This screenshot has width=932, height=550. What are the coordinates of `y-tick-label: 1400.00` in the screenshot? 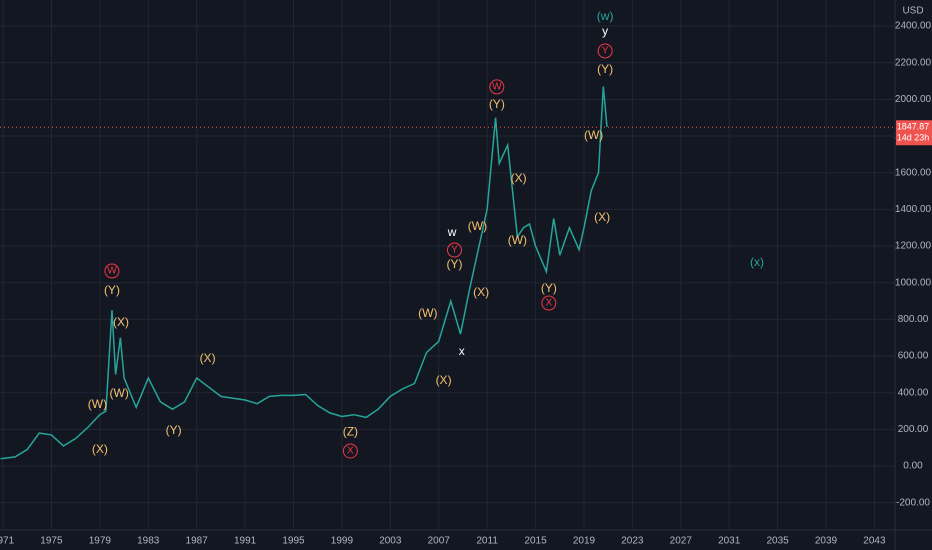 It's located at (913, 209).